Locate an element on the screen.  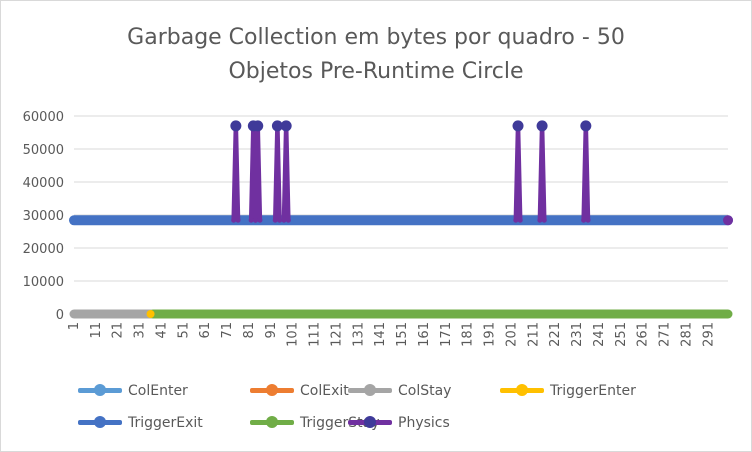
legend-label: TriggerEnter is located at coordinates (593, 391).